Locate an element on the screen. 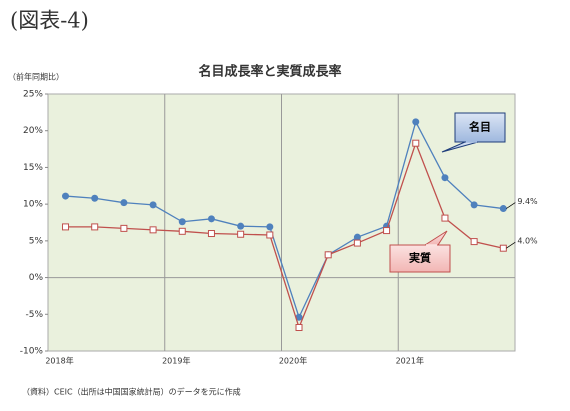 The height and width of the screenshot is (411, 570). value-label: 9.4% is located at coordinates (527, 201).